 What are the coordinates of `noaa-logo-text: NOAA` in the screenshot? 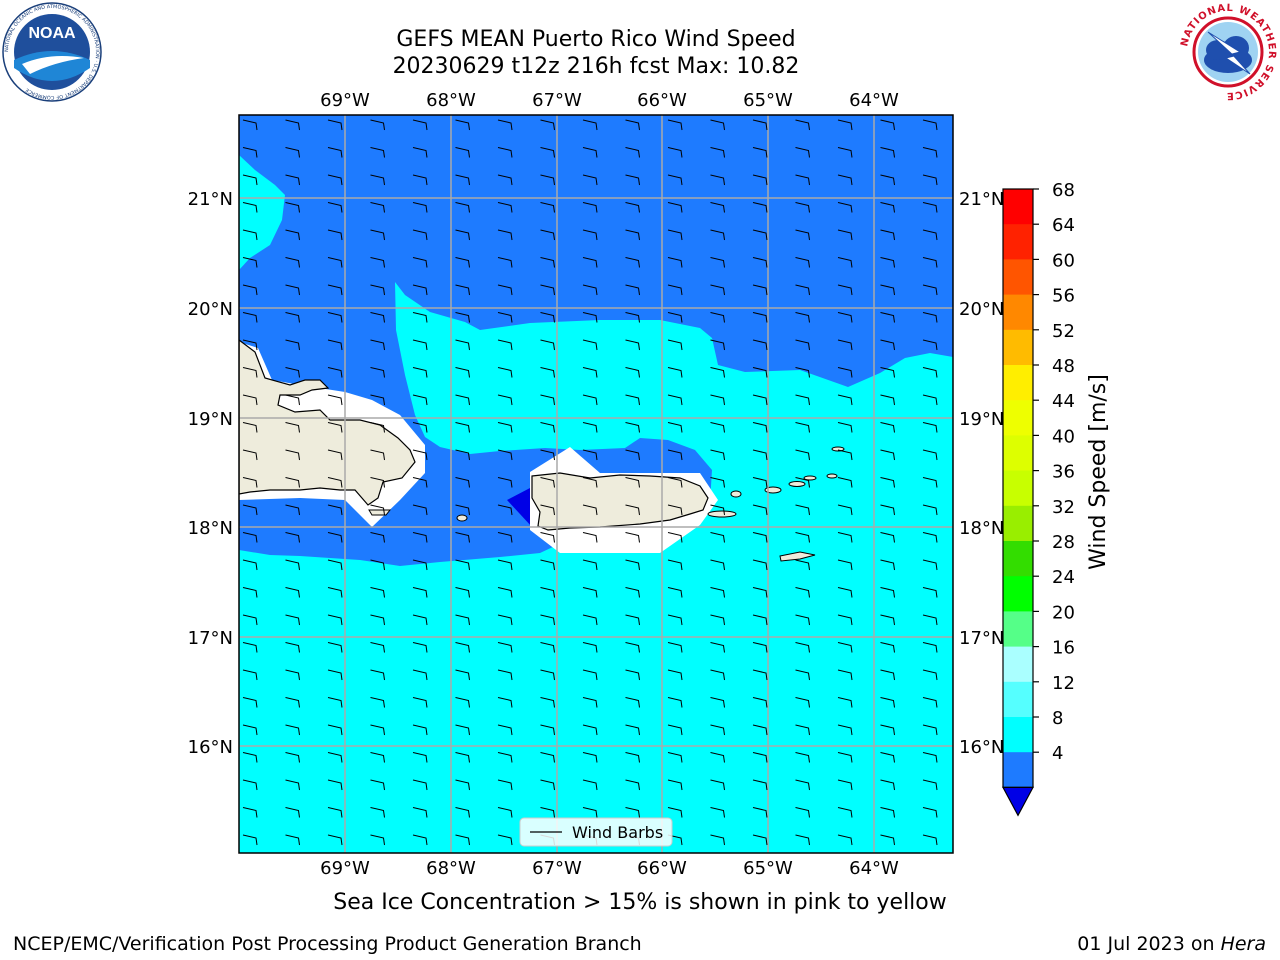 It's located at (52, 33).